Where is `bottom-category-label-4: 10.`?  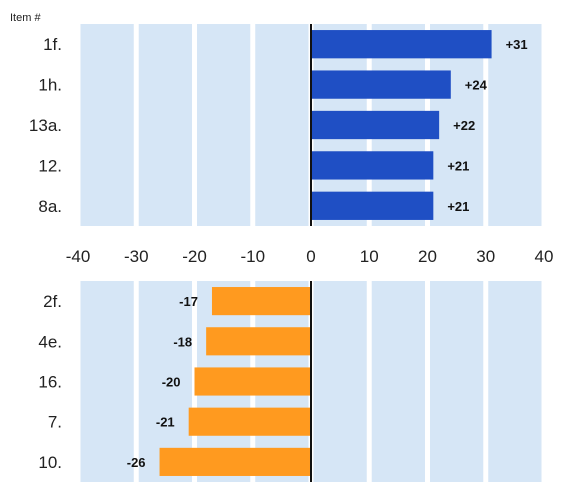
bottom-category-label-4: 10. is located at coordinates (50, 462).